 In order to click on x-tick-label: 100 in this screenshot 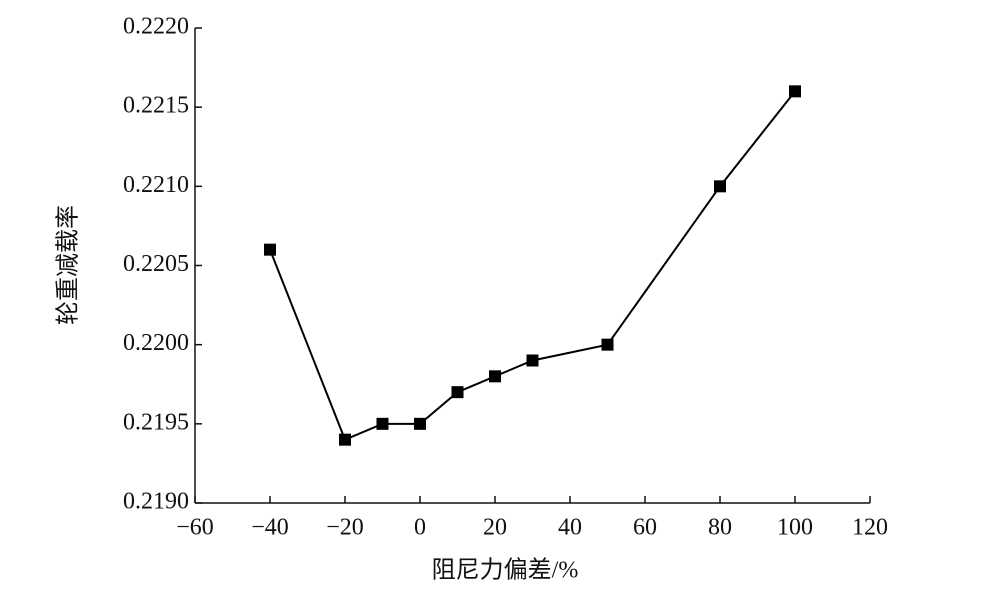, I will do `click(795, 528)`.